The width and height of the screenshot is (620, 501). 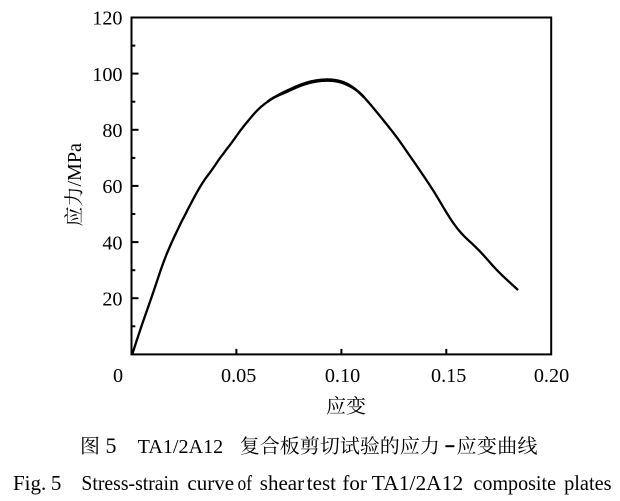 I want to click on svg-text: curve, so click(x=210, y=483).